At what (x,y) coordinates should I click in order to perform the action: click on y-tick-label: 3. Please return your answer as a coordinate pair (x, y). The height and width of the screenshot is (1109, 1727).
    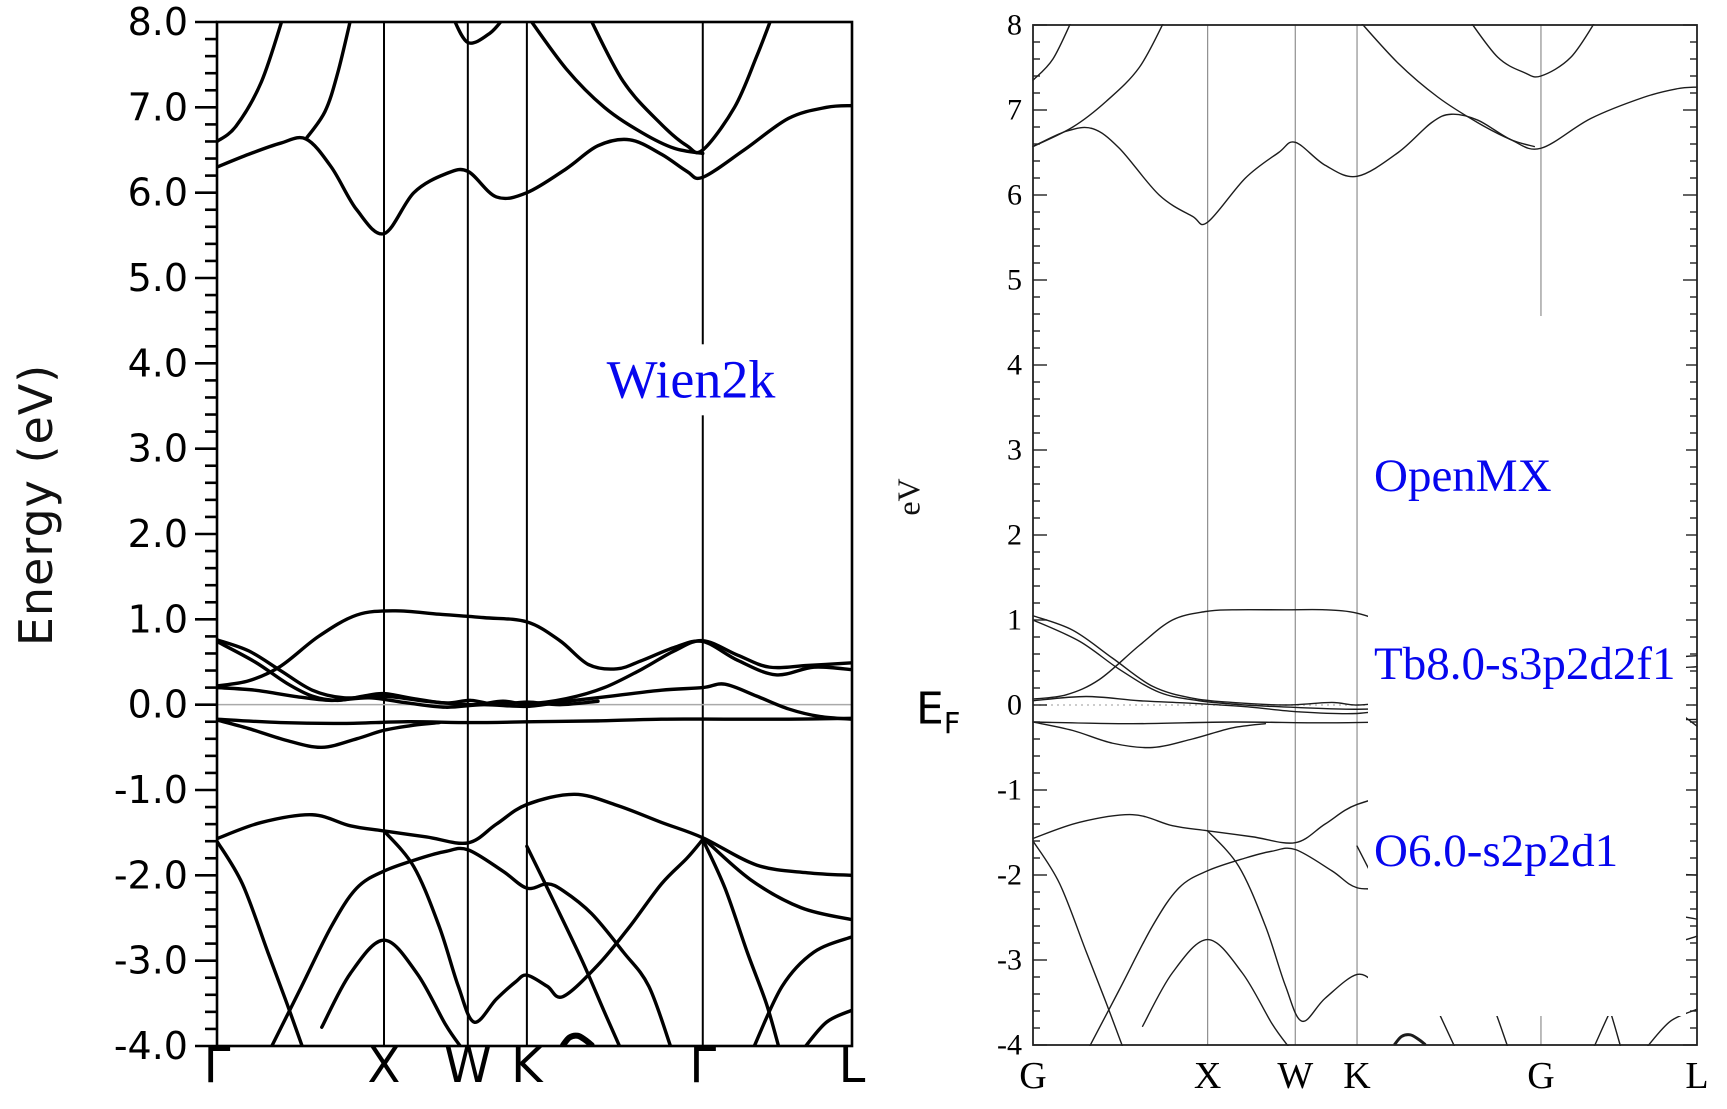
    Looking at the image, I should click on (1014, 450).